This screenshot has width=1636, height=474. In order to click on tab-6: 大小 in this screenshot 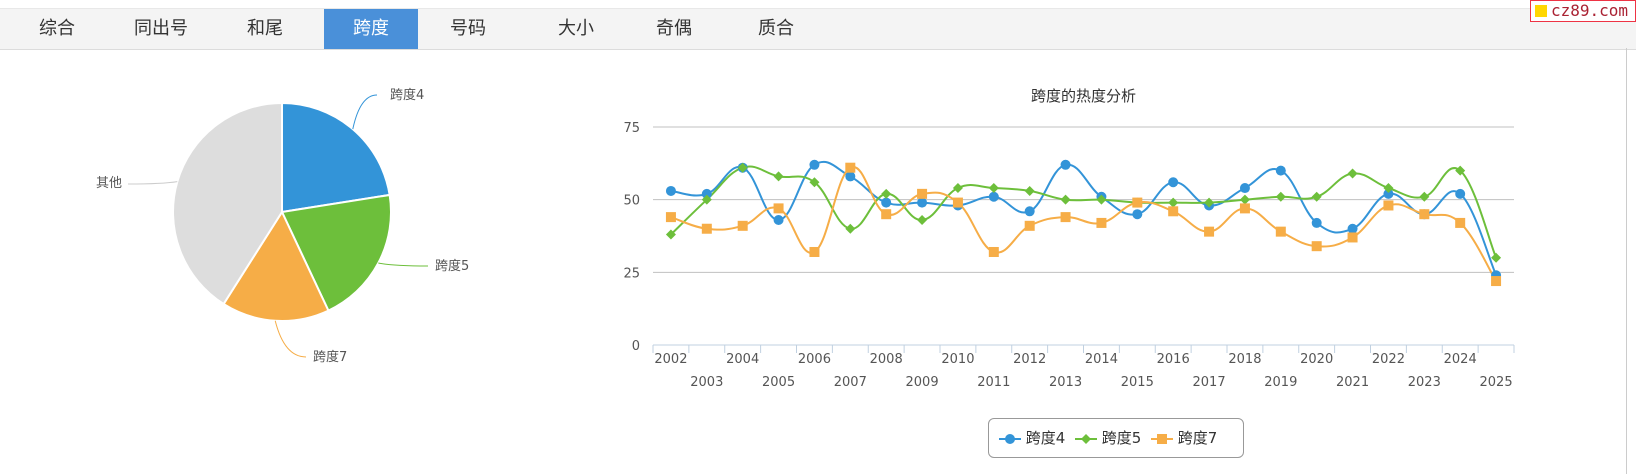, I will do `click(576, 28)`.